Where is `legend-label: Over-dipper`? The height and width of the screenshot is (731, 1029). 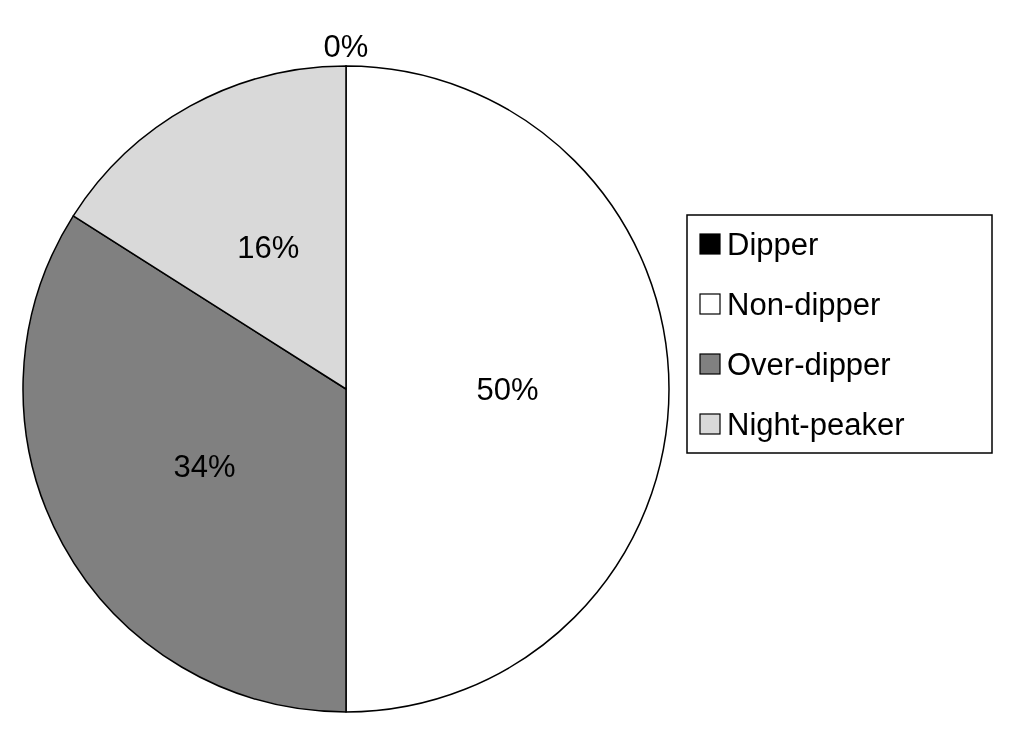
legend-label: Over-dipper is located at coordinates (809, 364).